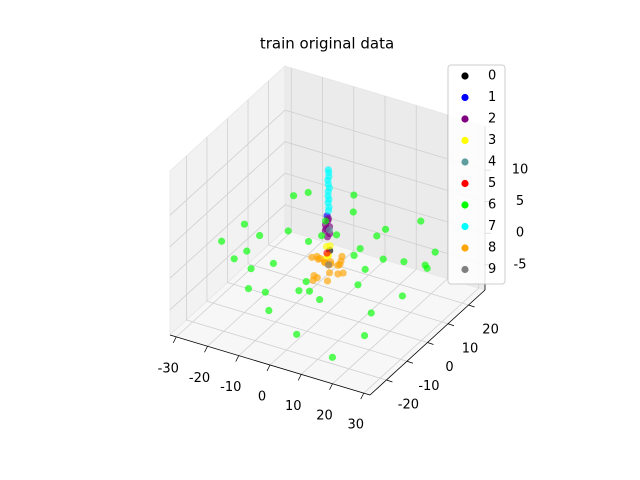 The height and width of the screenshot is (480, 640). Describe the element at coordinates (492, 119) in the screenshot. I see `legend-label: 2` at that location.